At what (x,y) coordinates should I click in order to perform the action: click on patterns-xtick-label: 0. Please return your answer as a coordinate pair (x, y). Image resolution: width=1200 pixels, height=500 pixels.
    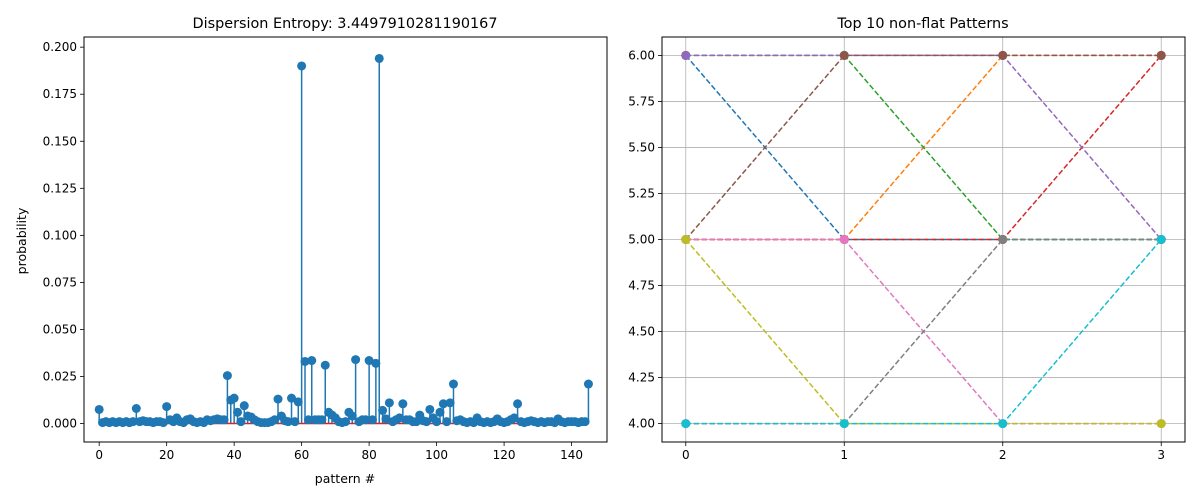
    Looking at the image, I should click on (686, 455).